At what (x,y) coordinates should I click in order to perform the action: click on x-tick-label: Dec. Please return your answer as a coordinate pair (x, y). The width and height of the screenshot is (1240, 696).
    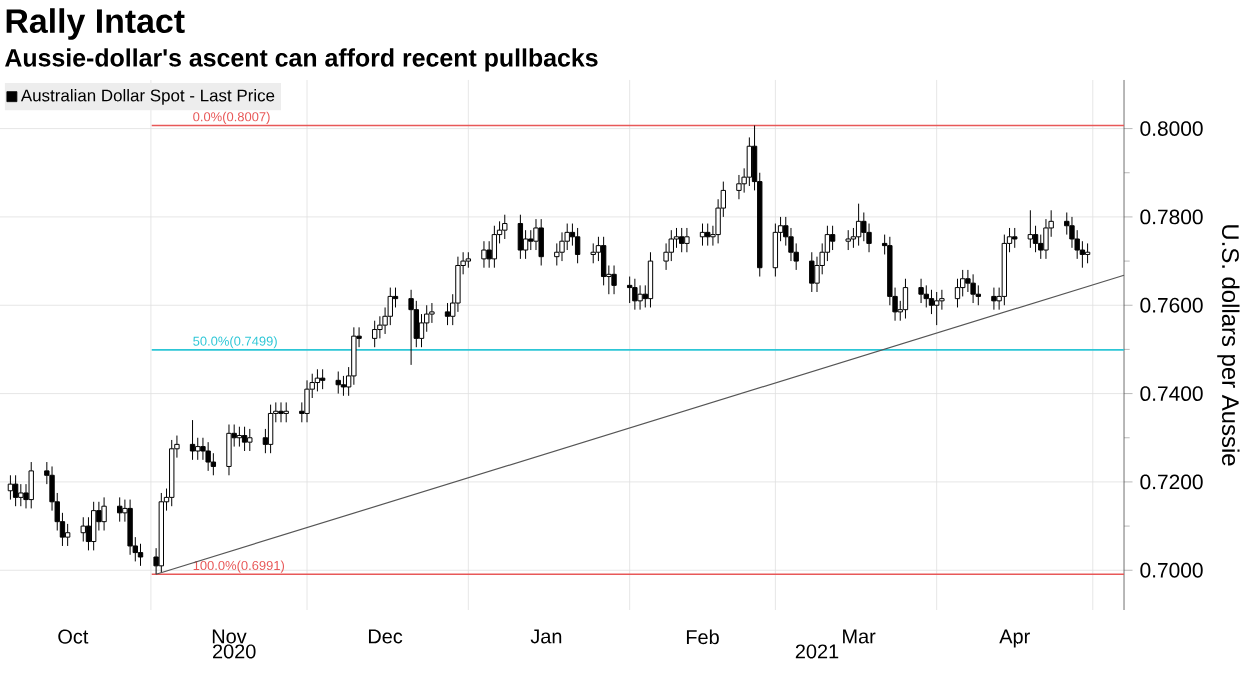
    Looking at the image, I should click on (385, 636).